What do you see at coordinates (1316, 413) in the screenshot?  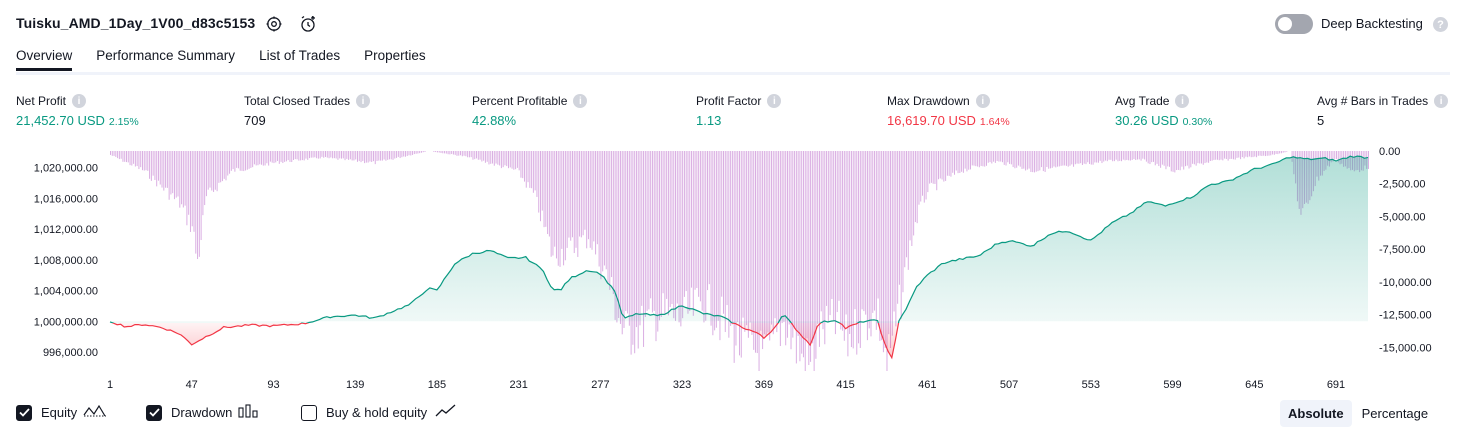 I see `absolute-button: Absolute` at bounding box center [1316, 413].